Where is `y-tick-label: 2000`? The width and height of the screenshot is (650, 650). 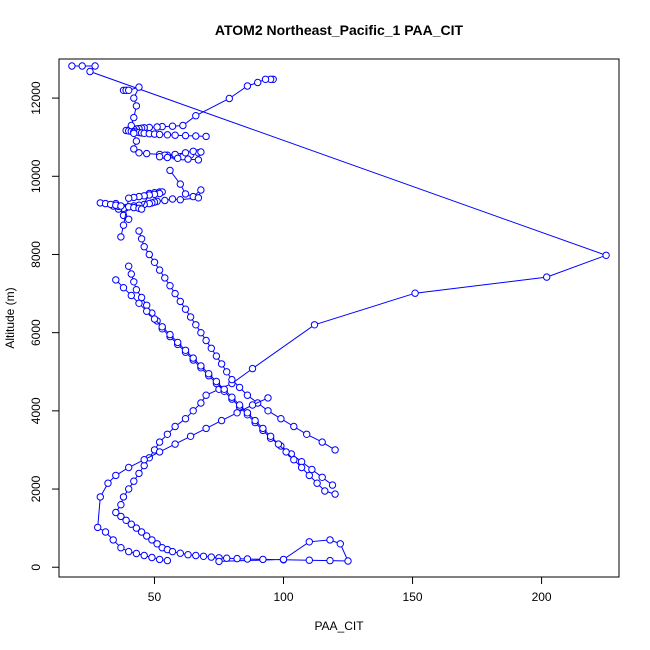
y-tick-label: 2000 is located at coordinates (36, 488).